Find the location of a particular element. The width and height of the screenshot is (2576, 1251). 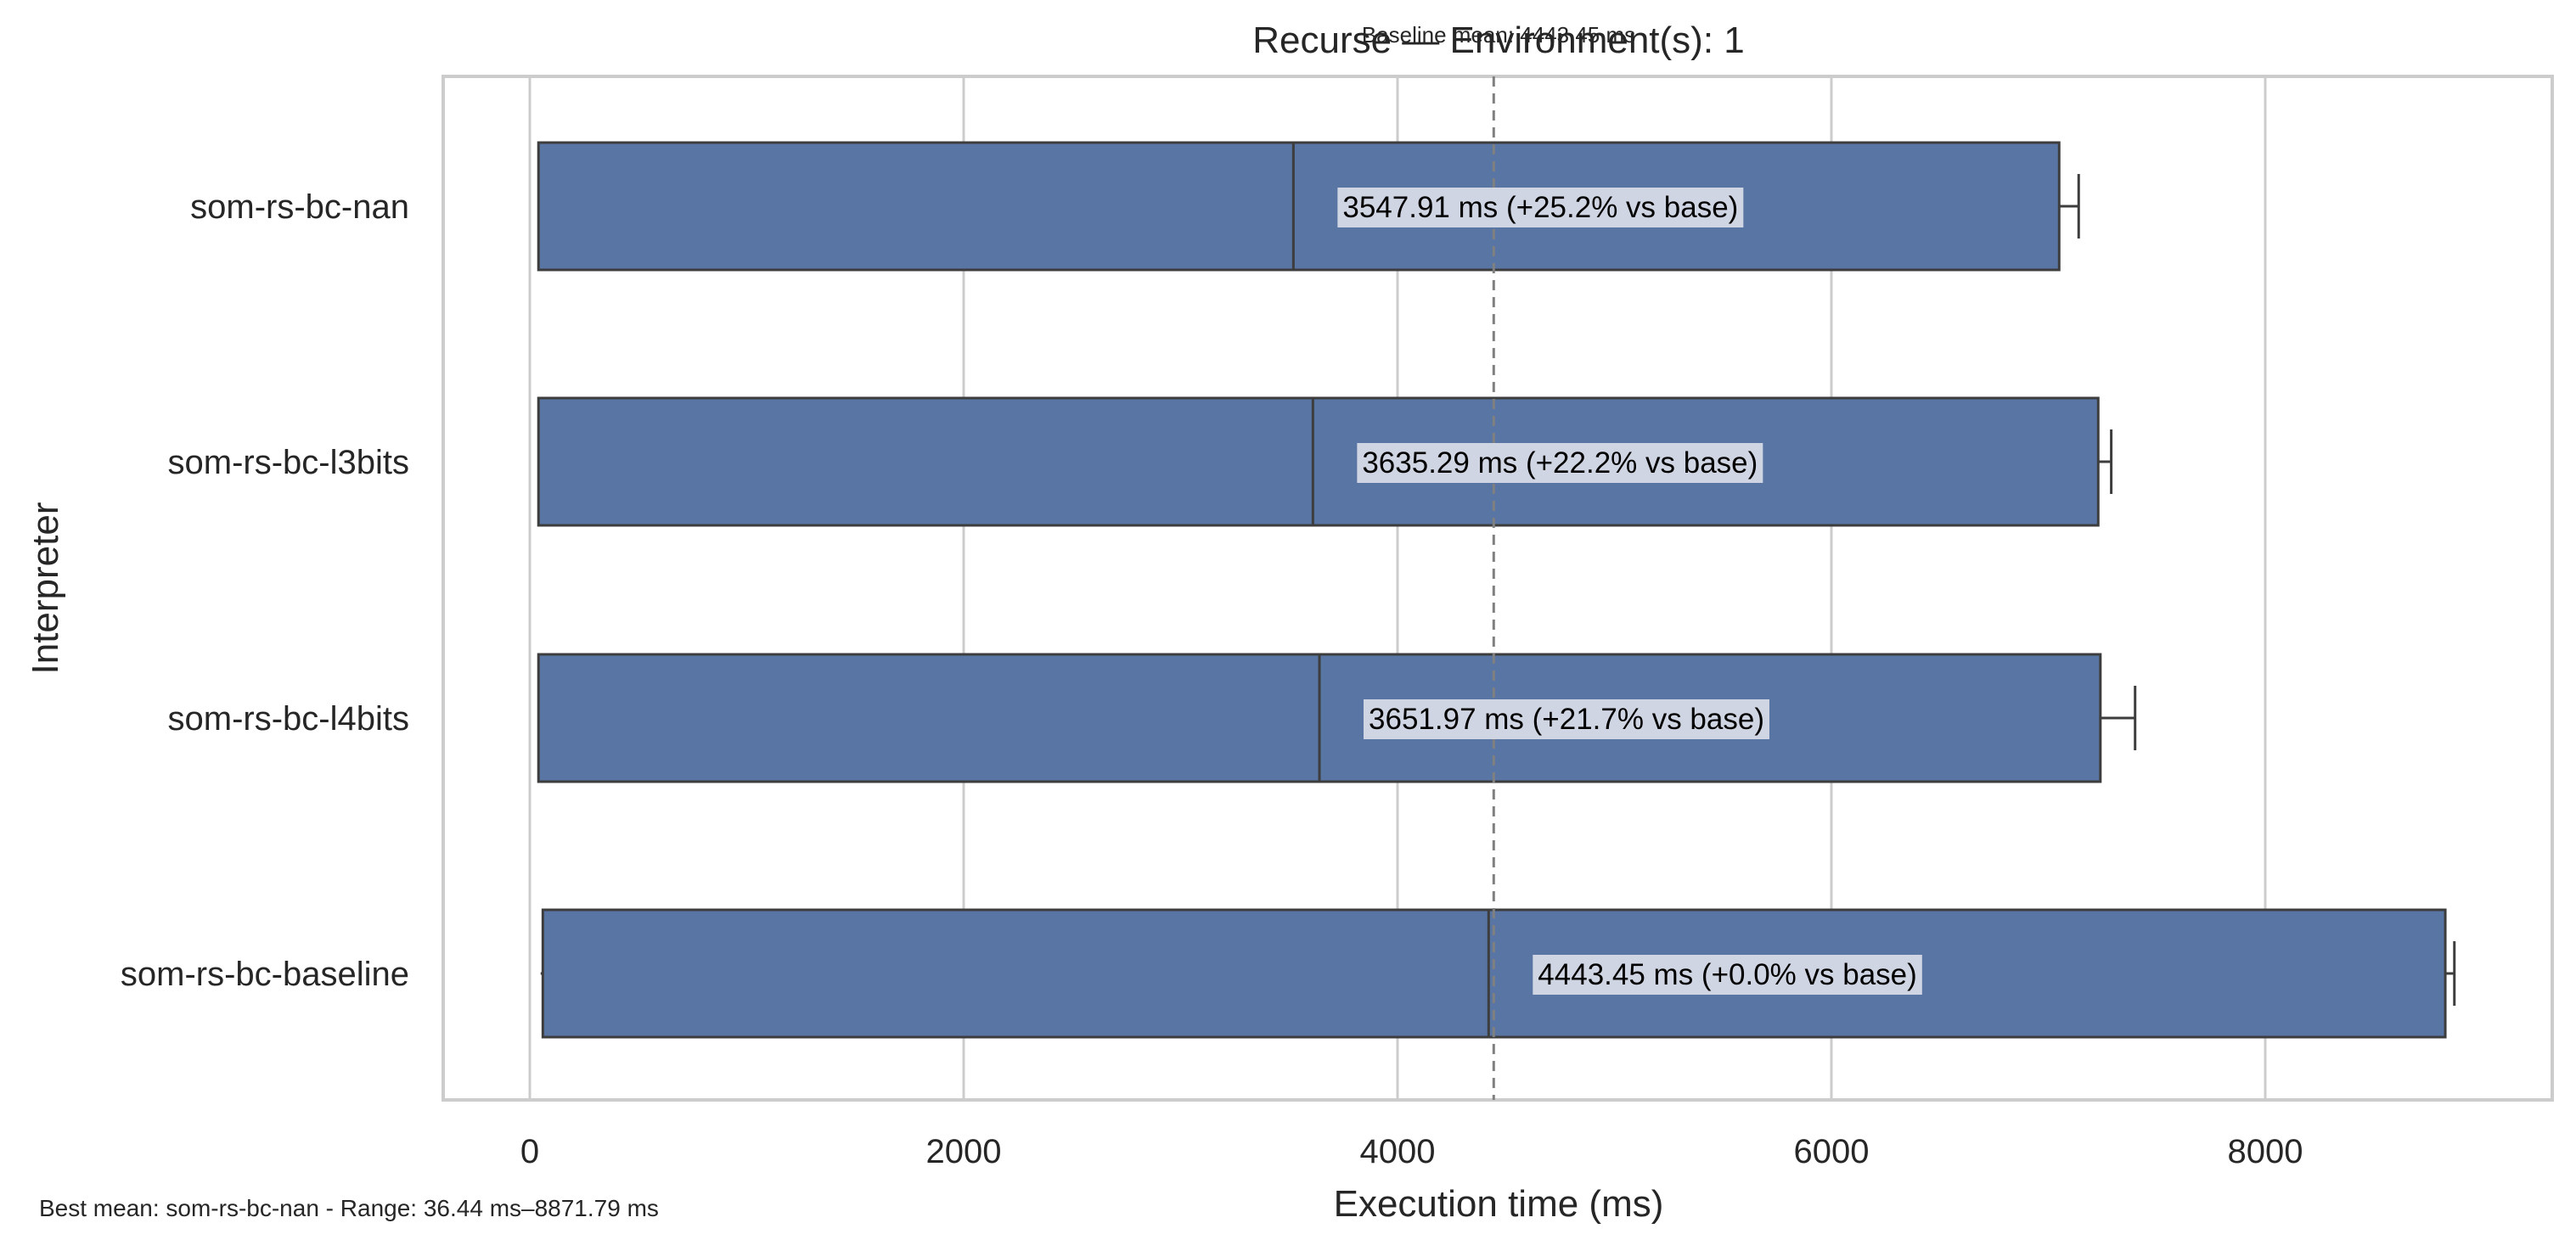

box-som-rs-bc-l3bits is located at coordinates (1318, 461).